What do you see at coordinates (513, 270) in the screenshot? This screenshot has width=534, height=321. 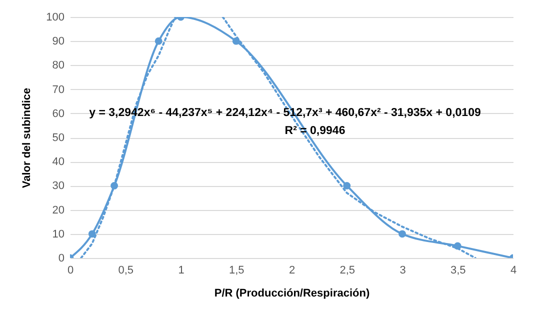 I see `x-tick-label: 4` at bounding box center [513, 270].